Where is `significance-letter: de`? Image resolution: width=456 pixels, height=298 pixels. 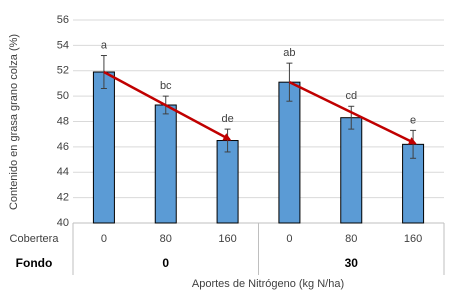 significance-letter: de is located at coordinates (227, 119).